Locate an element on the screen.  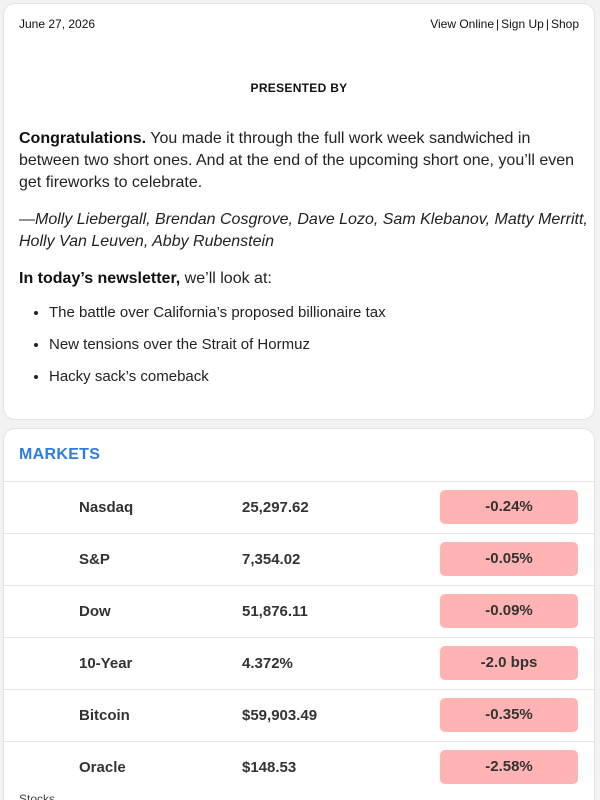
table-row: Bitcoin $59,903.49 -0.35% is located at coordinates (299, 715).